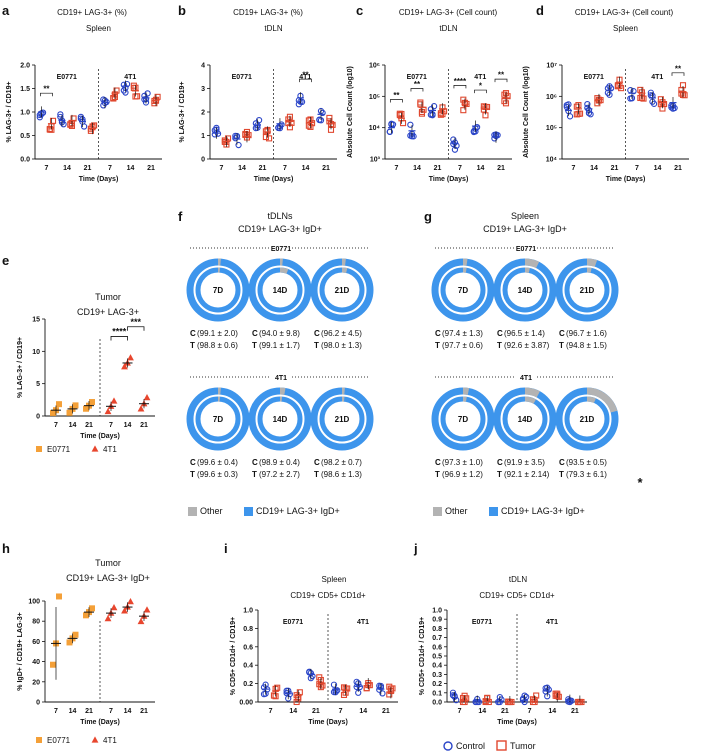  What do you see at coordinates (437, 620) in the screenshot?
I see `y-tick-label: 0.9` at bounding box center [437, 620].